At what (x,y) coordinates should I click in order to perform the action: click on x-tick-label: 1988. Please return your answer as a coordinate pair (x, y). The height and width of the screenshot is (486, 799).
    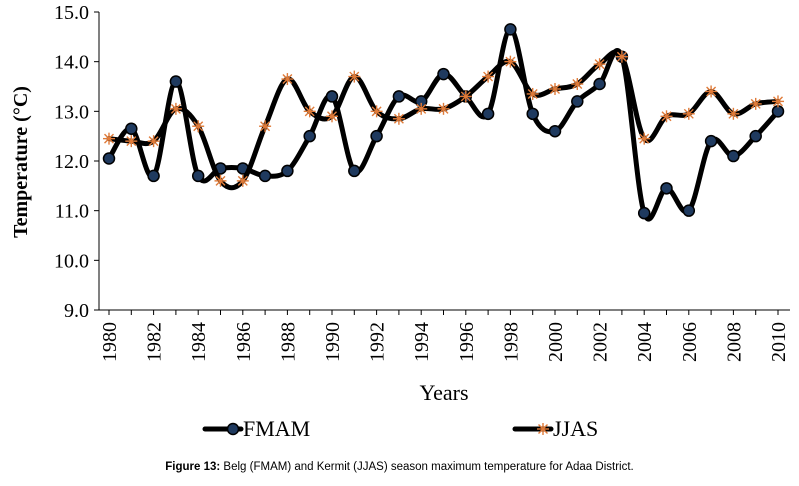
    Looking at the image, I should click on (288, 342).